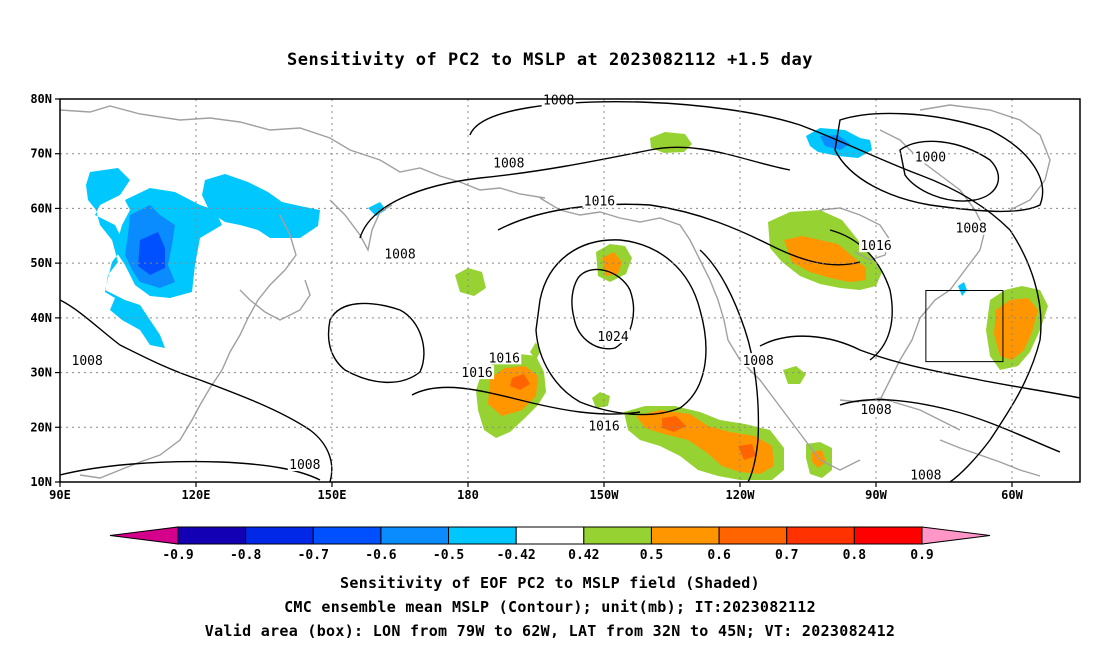 The width and height of the screenshot is (1100, 650). Describe the element at coordinates (964, 326) in the screenshot. I see `valid-area-box` at that location.